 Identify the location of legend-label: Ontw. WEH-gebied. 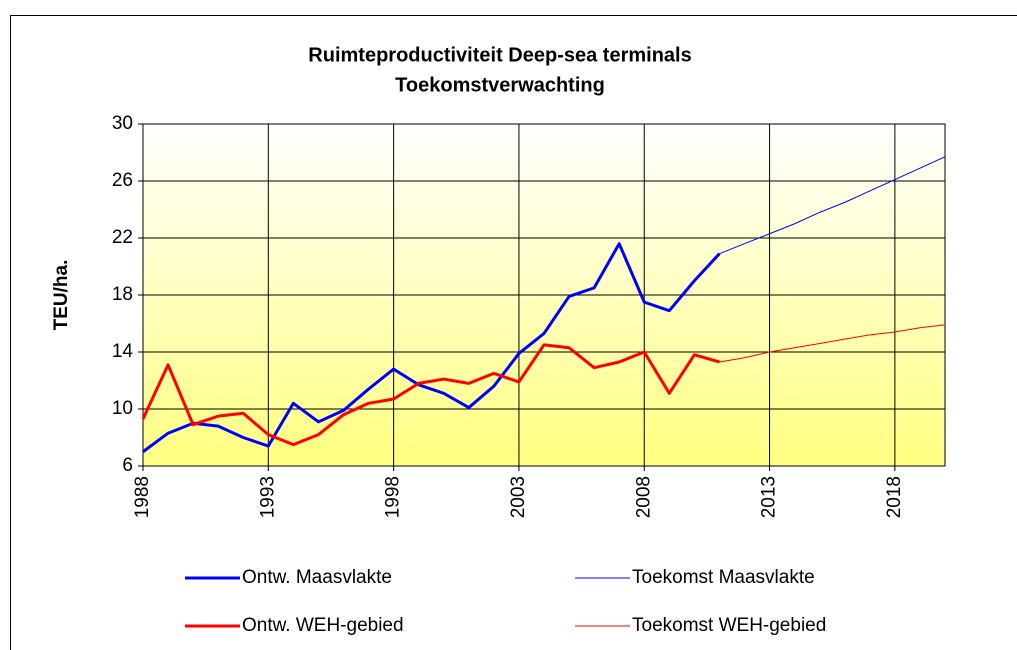
(323, 625).